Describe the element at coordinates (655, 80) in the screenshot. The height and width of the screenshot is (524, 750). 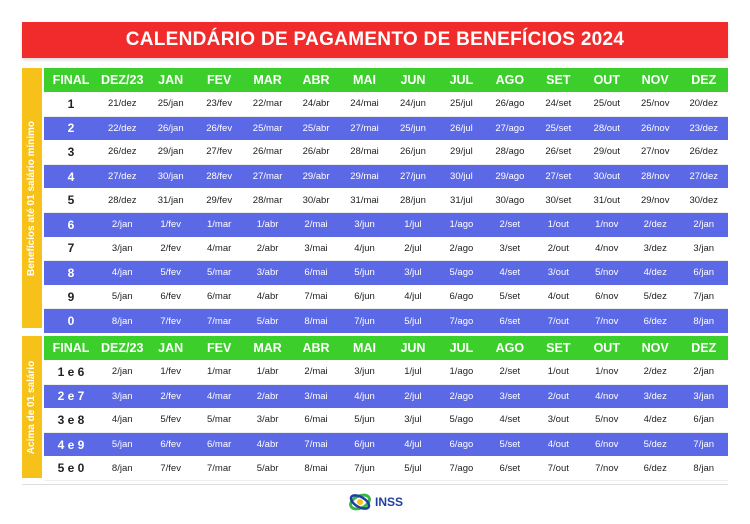
I see `column-header: NOV` at that location.